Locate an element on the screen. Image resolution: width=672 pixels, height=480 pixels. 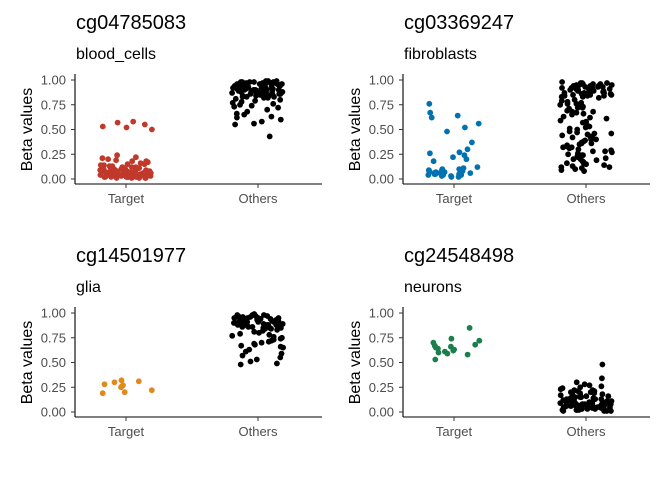
panel-title: cg24548498 is located at coordinates (459, 256).